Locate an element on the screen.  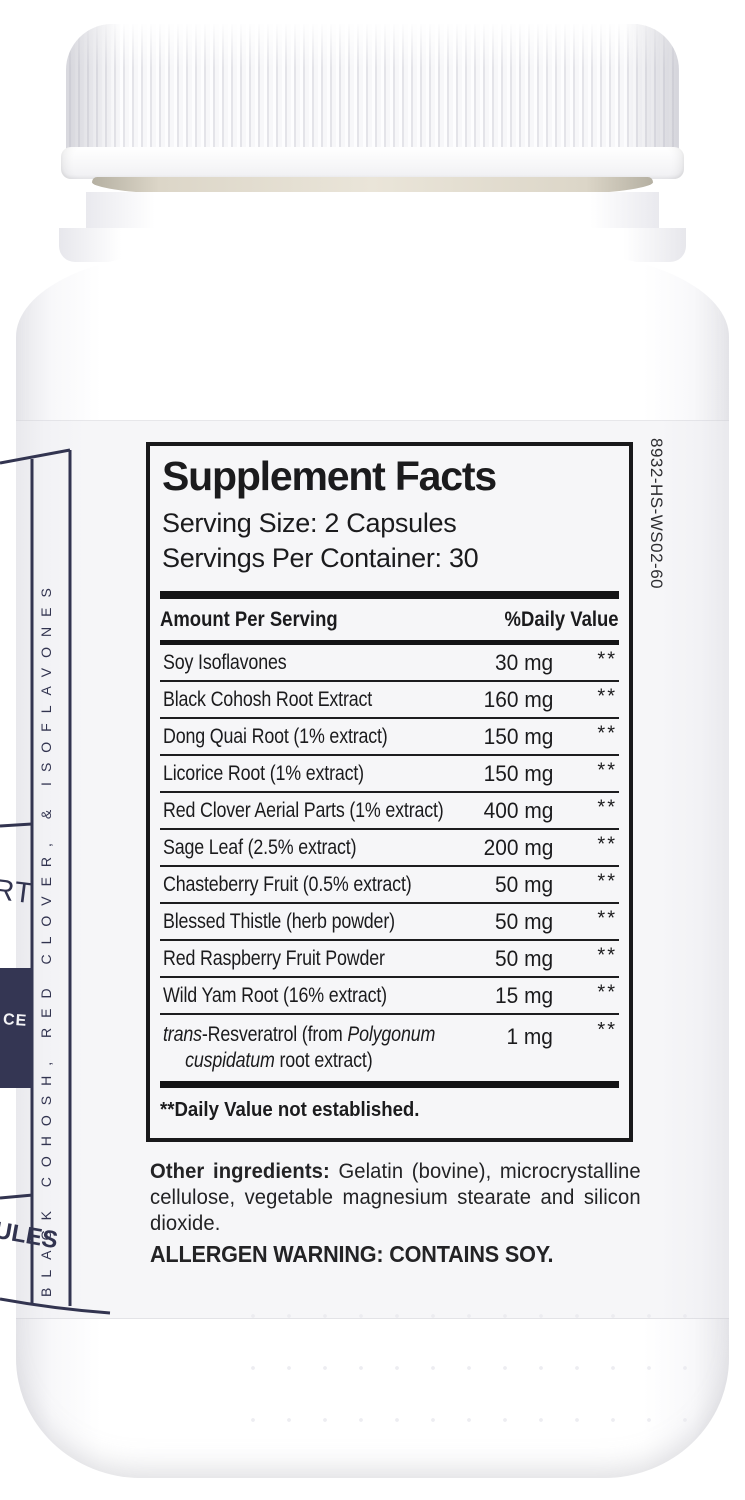
serving-size: Serving Size: 2 Capsules is located at coordinates (309, 523).